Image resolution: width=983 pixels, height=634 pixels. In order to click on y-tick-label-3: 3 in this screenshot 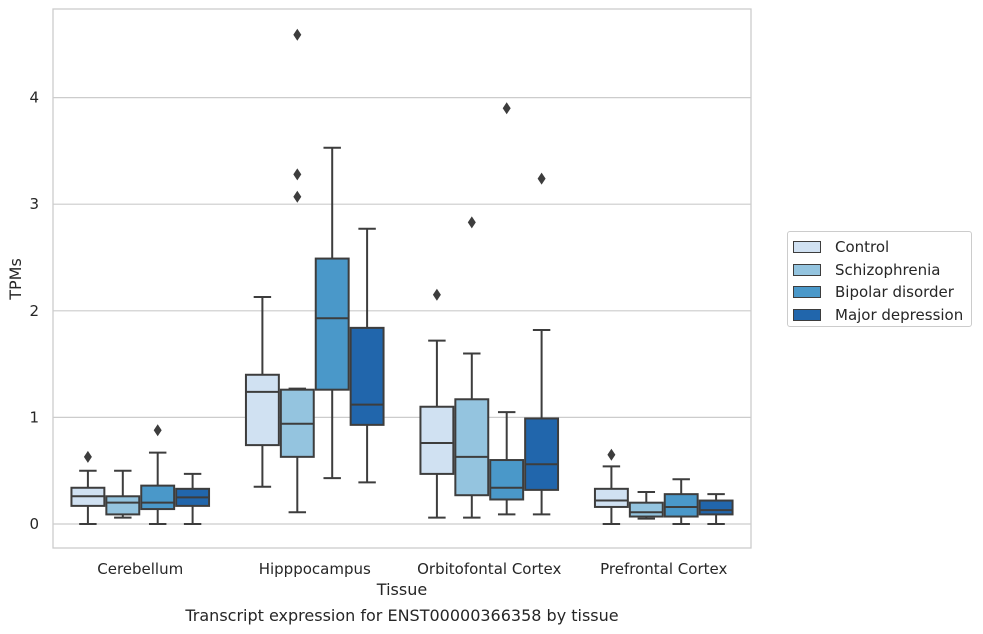, I will do `click(34, 204)`.